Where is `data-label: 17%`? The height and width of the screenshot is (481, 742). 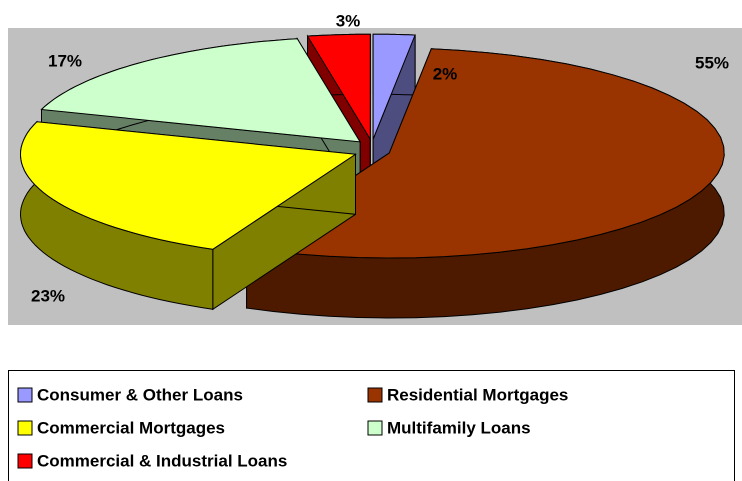
data-label: 17% is located at coordinates (65, 60).